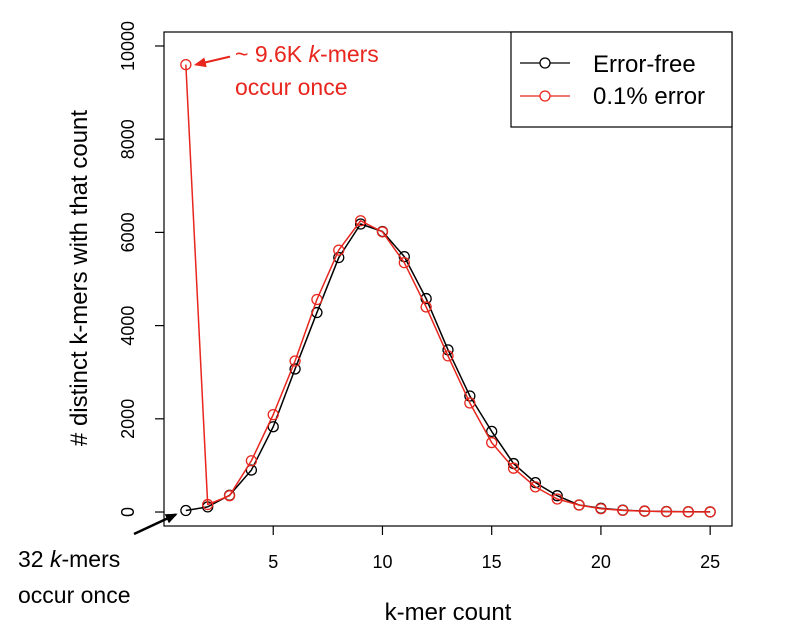  I want to click on annotation-red-line1: ~ 9.6K k-mers, so click(307, 54).